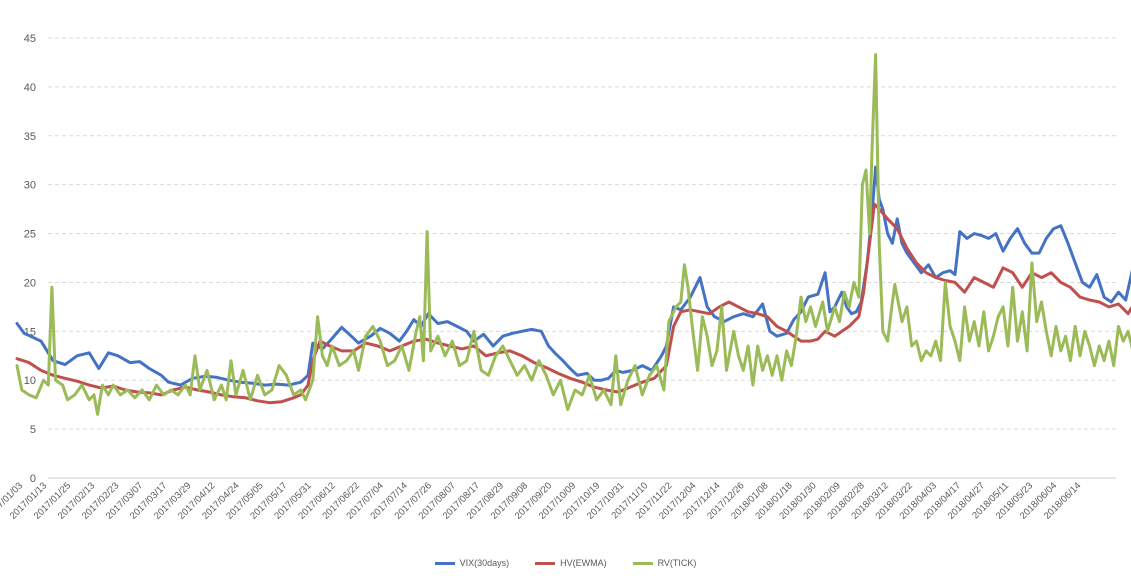  What do you see at coordinates (30, 283) in the screenshot?
I see `y-tick-label-20: 20` at bounding box center [30, 283].